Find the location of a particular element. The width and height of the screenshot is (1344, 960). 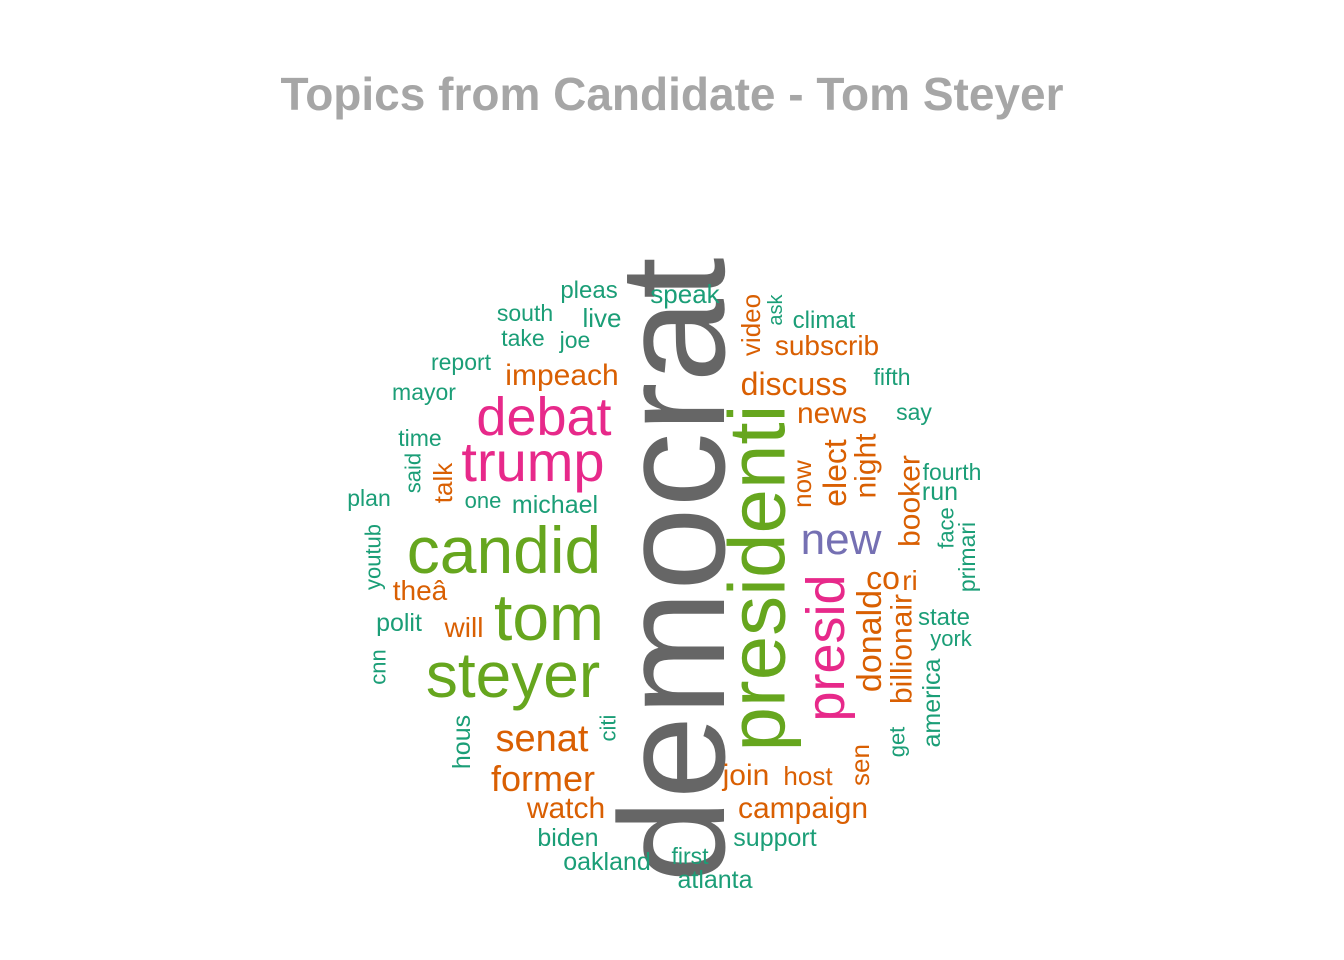

word-news: news is located at coordinates (832, 413).